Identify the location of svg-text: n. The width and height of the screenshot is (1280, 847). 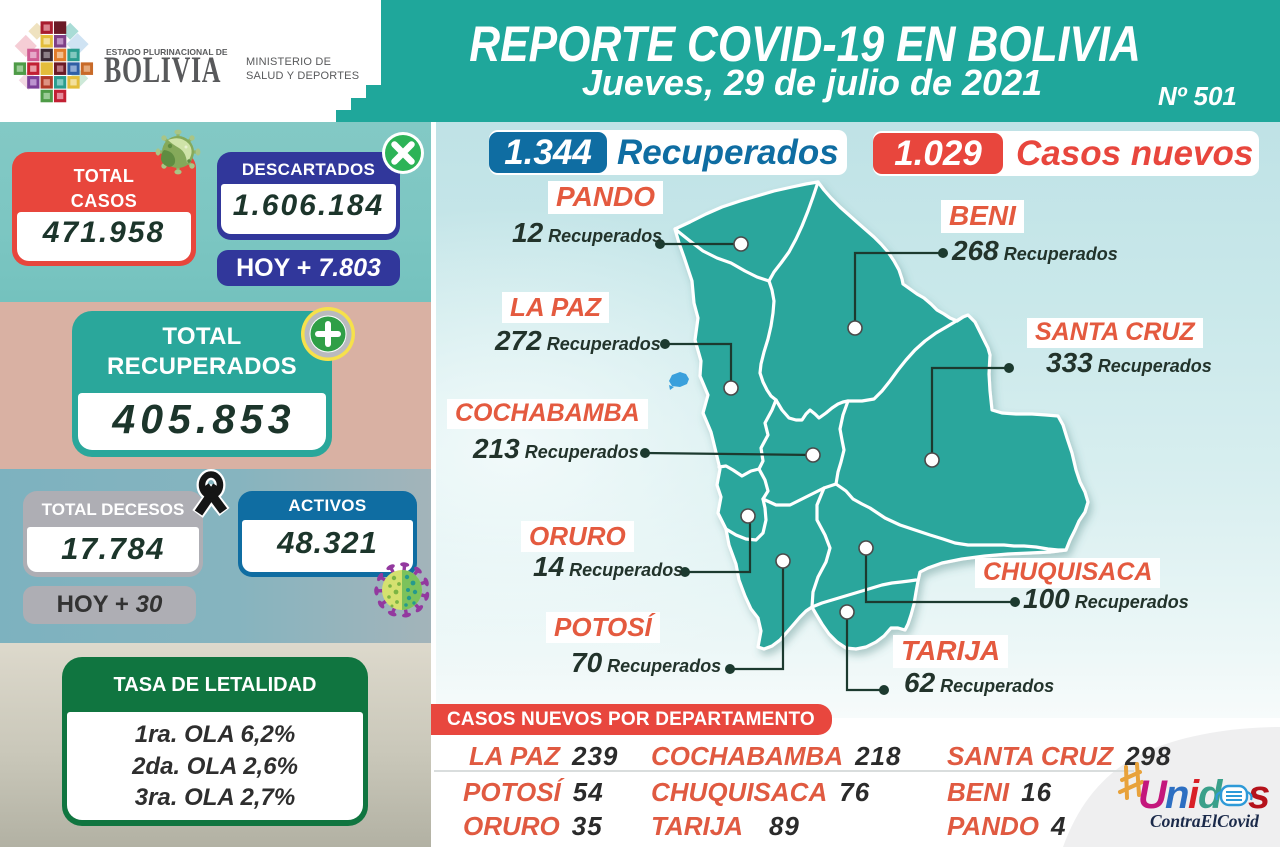
(1177, 795).